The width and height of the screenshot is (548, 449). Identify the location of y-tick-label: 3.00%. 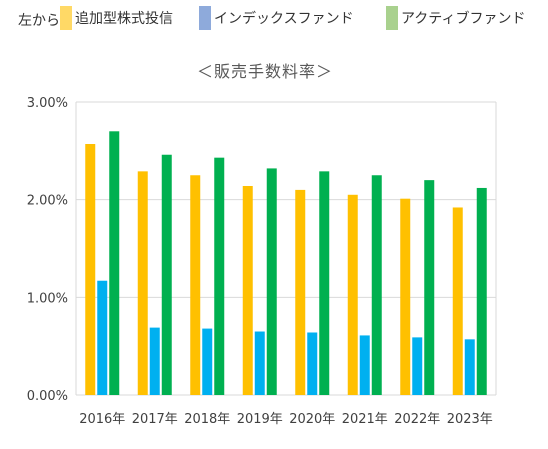
(47, 103).